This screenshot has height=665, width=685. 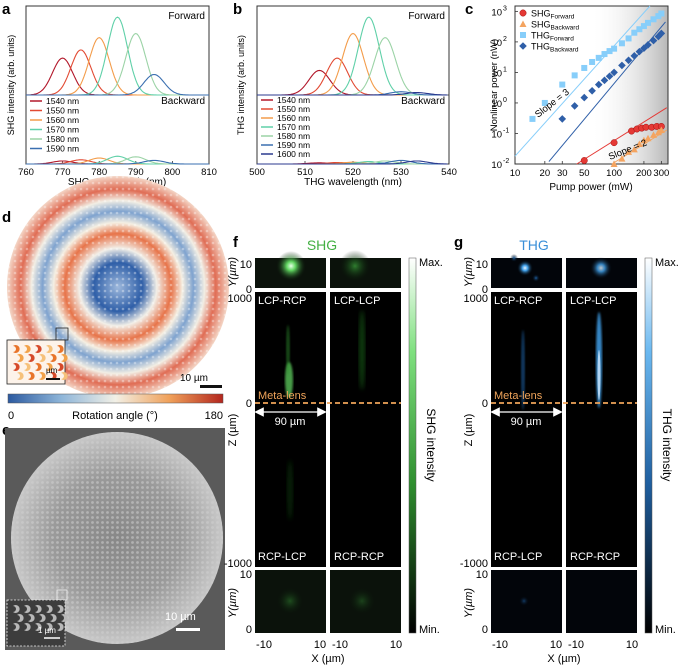 I want to click on c-xtick-label: 30, so click(x=562, y=173).